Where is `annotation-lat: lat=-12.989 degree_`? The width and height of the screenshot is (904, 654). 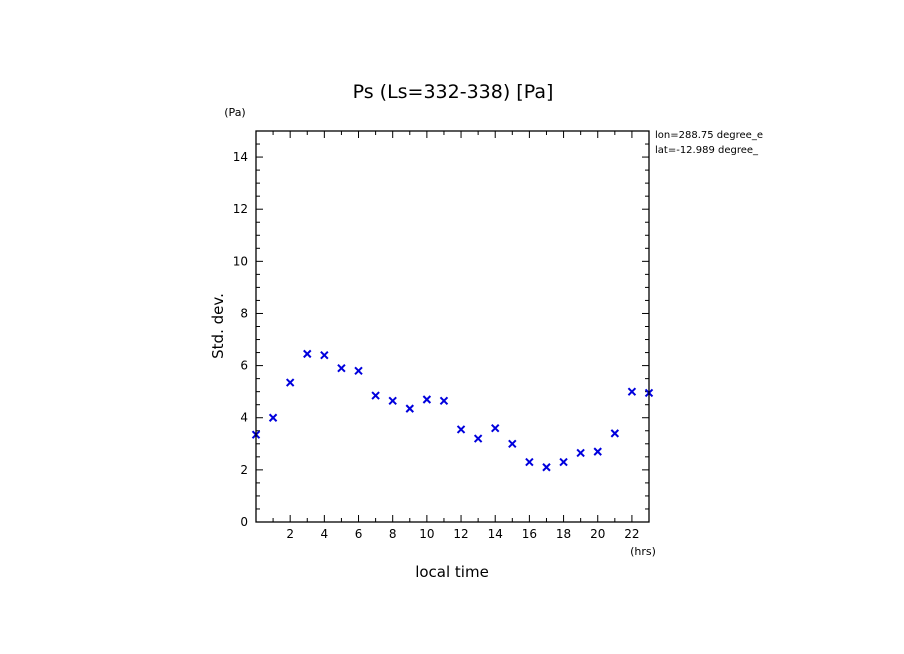
annotation-lat: lat=-12.989 degree_ is located at coordinates (707, 150).